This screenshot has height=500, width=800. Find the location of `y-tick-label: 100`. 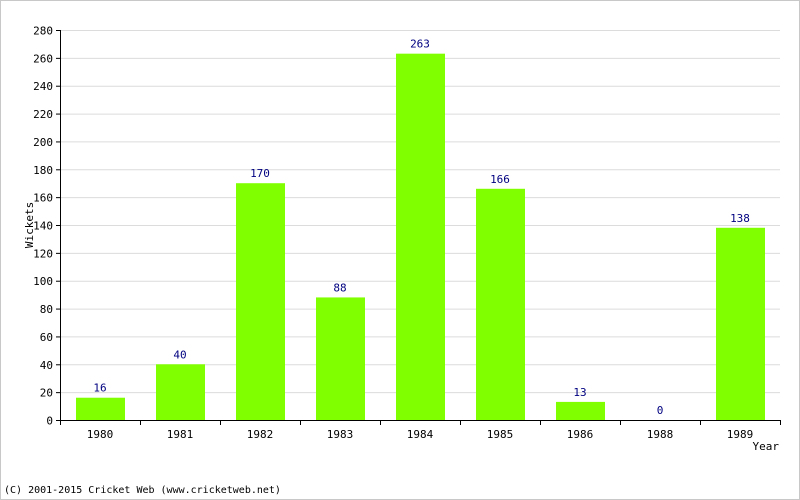

y-tick-label: 100 is located at coordinates (43, 281).